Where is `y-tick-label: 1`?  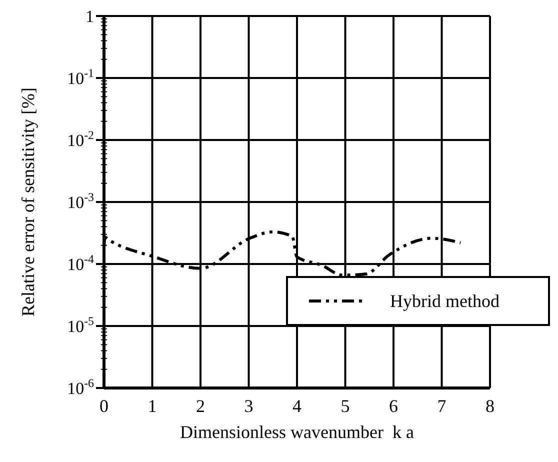
y-tick-label: 1 is located at coordinates (90, 16).